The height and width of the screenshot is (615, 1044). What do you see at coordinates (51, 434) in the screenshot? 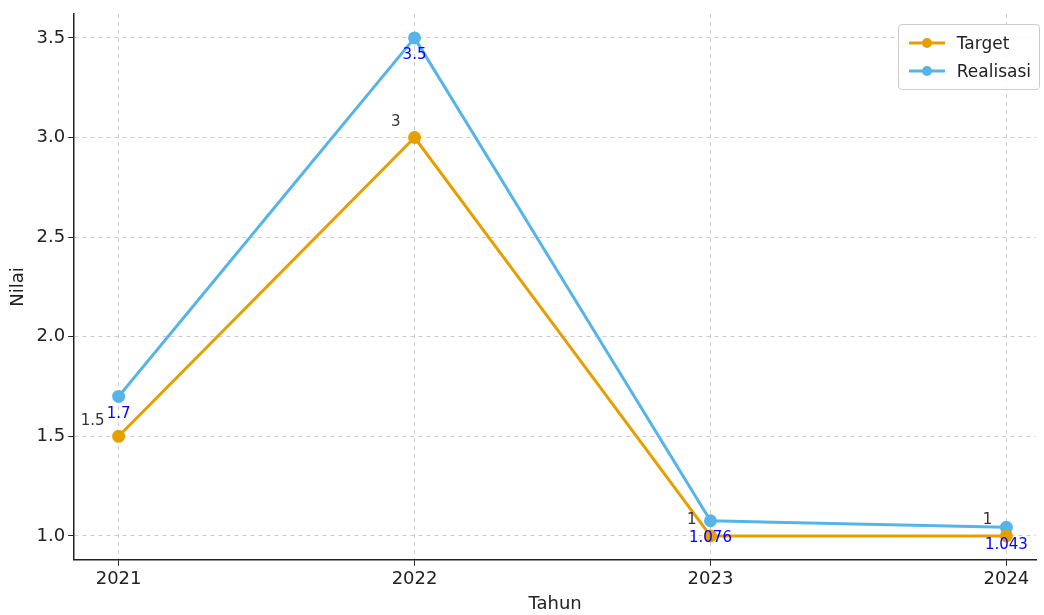
I see `y-tick-label: 1.5` at bounding box center [51, 434].